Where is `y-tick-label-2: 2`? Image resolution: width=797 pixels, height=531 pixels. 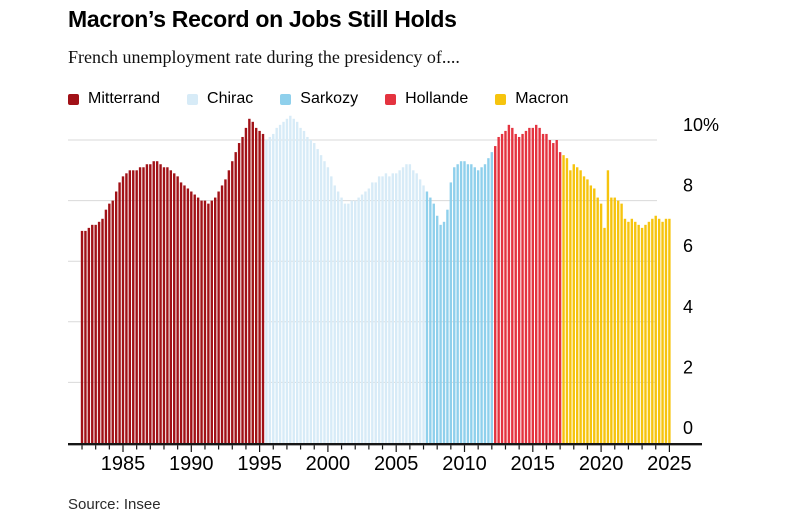 y-tick-label-2: 2 is located at coordinates (688, 367).